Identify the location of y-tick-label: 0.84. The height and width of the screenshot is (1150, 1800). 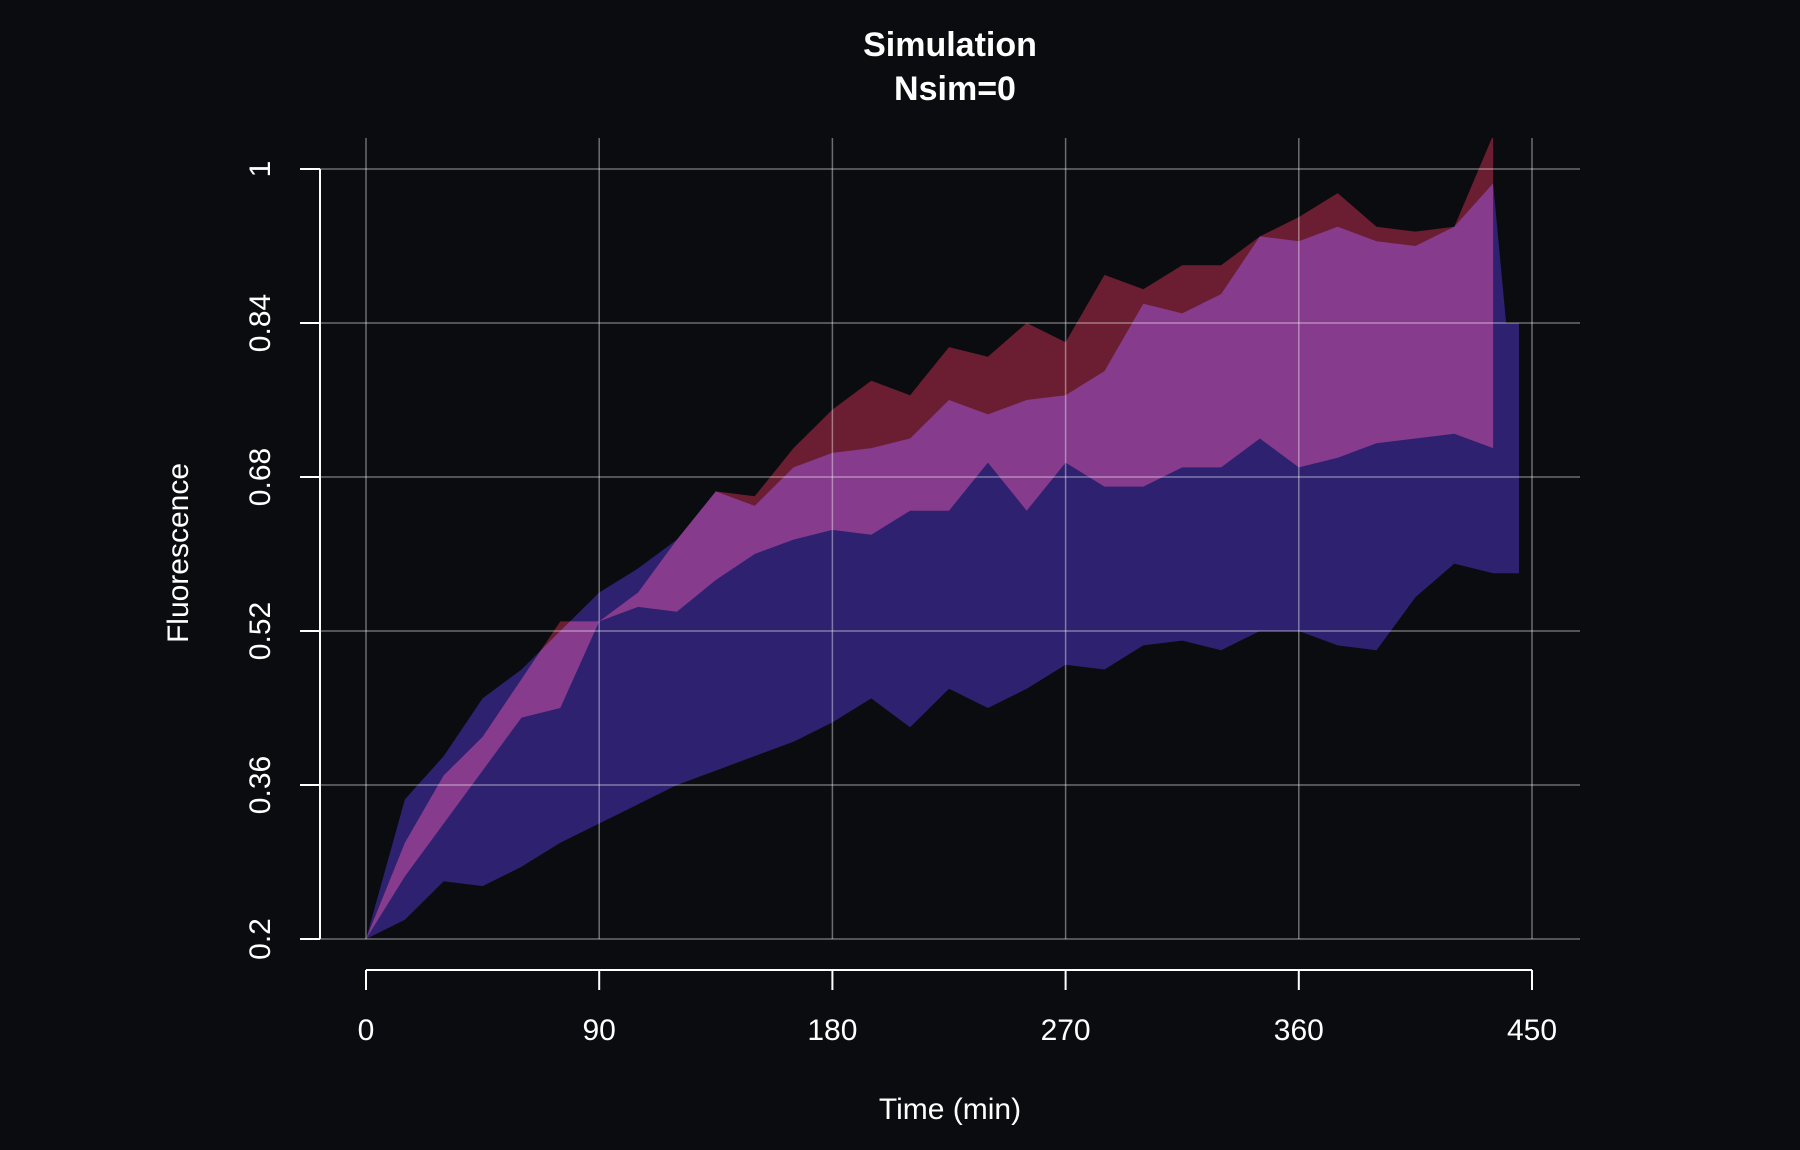
(260, 323).